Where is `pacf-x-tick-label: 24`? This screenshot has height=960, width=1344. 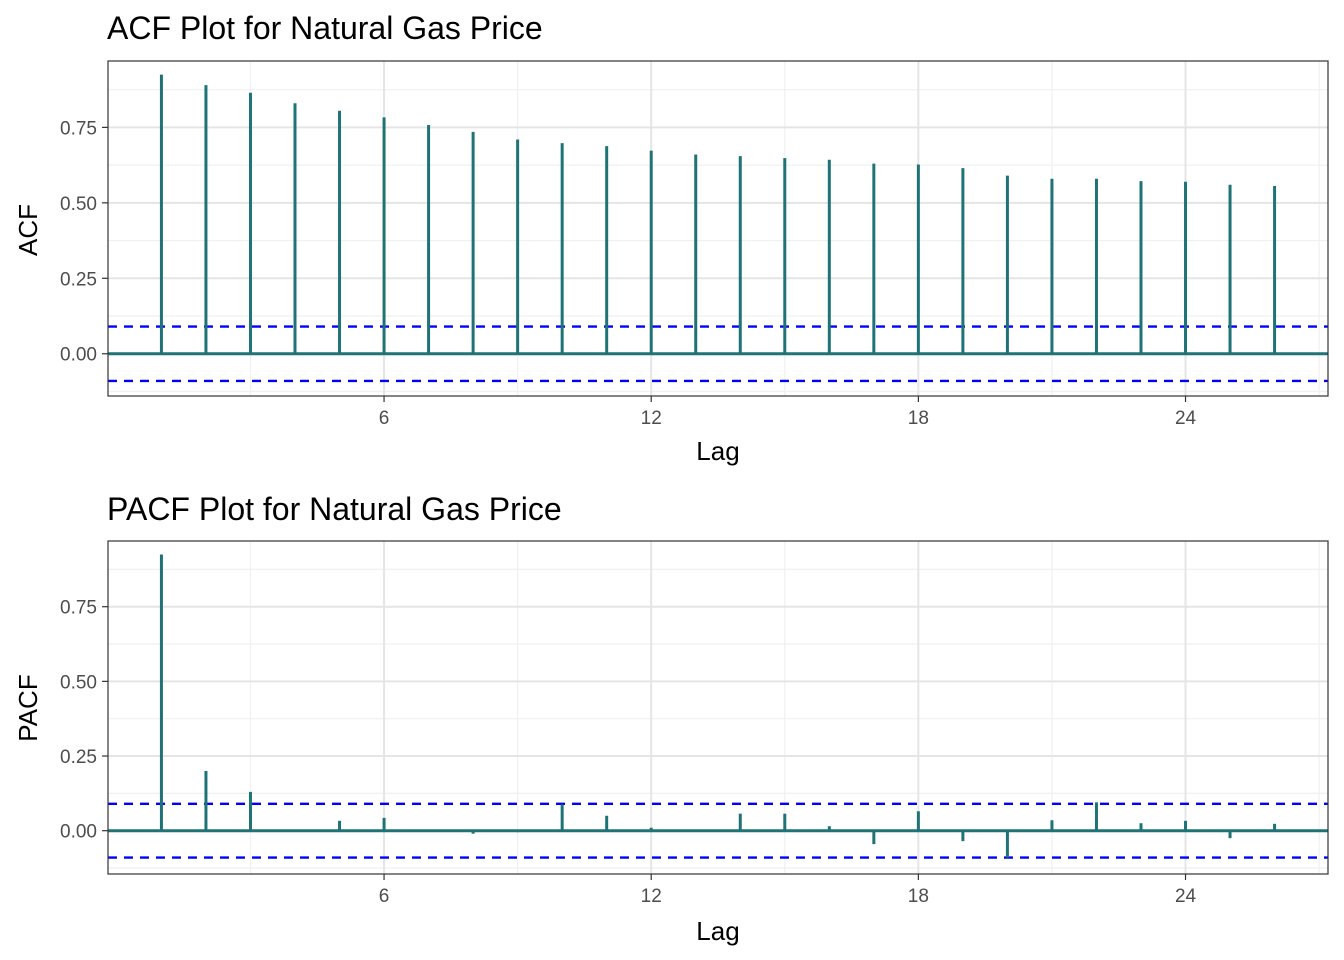 pacf-x-tick-label: 24 is located at coordinates (1186, 896).